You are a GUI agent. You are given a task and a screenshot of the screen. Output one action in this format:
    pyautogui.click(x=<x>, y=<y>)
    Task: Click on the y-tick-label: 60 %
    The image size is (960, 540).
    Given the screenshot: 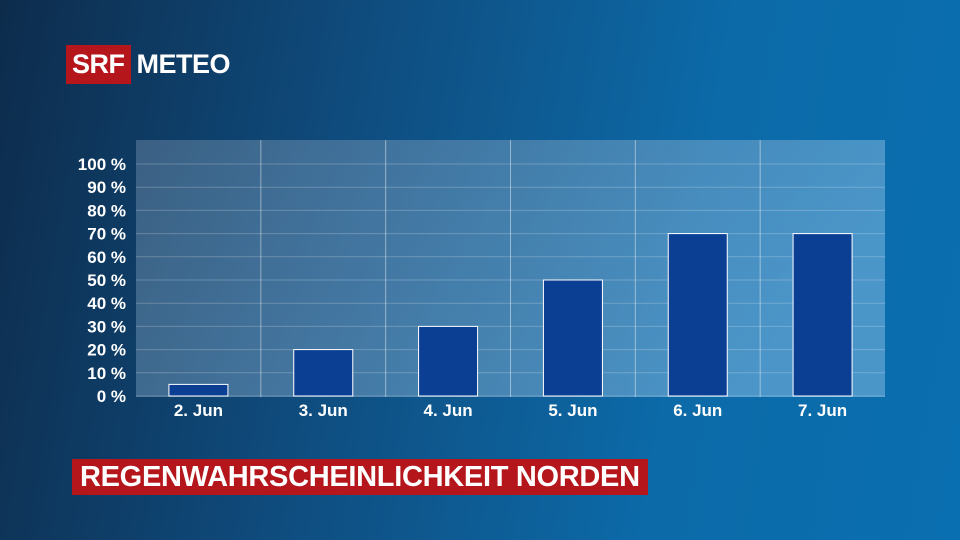 What is the action you would take?
    pyautogui.click(x=106, y=257)
    